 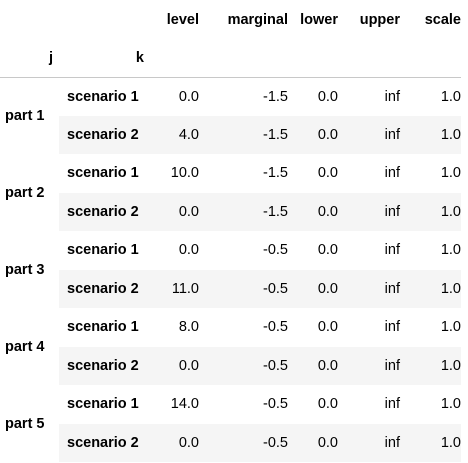 What do you see at coordinates (29, 423) in the screenshot?
I see `row-group-label: part 5` at bounding box center [29, 423].